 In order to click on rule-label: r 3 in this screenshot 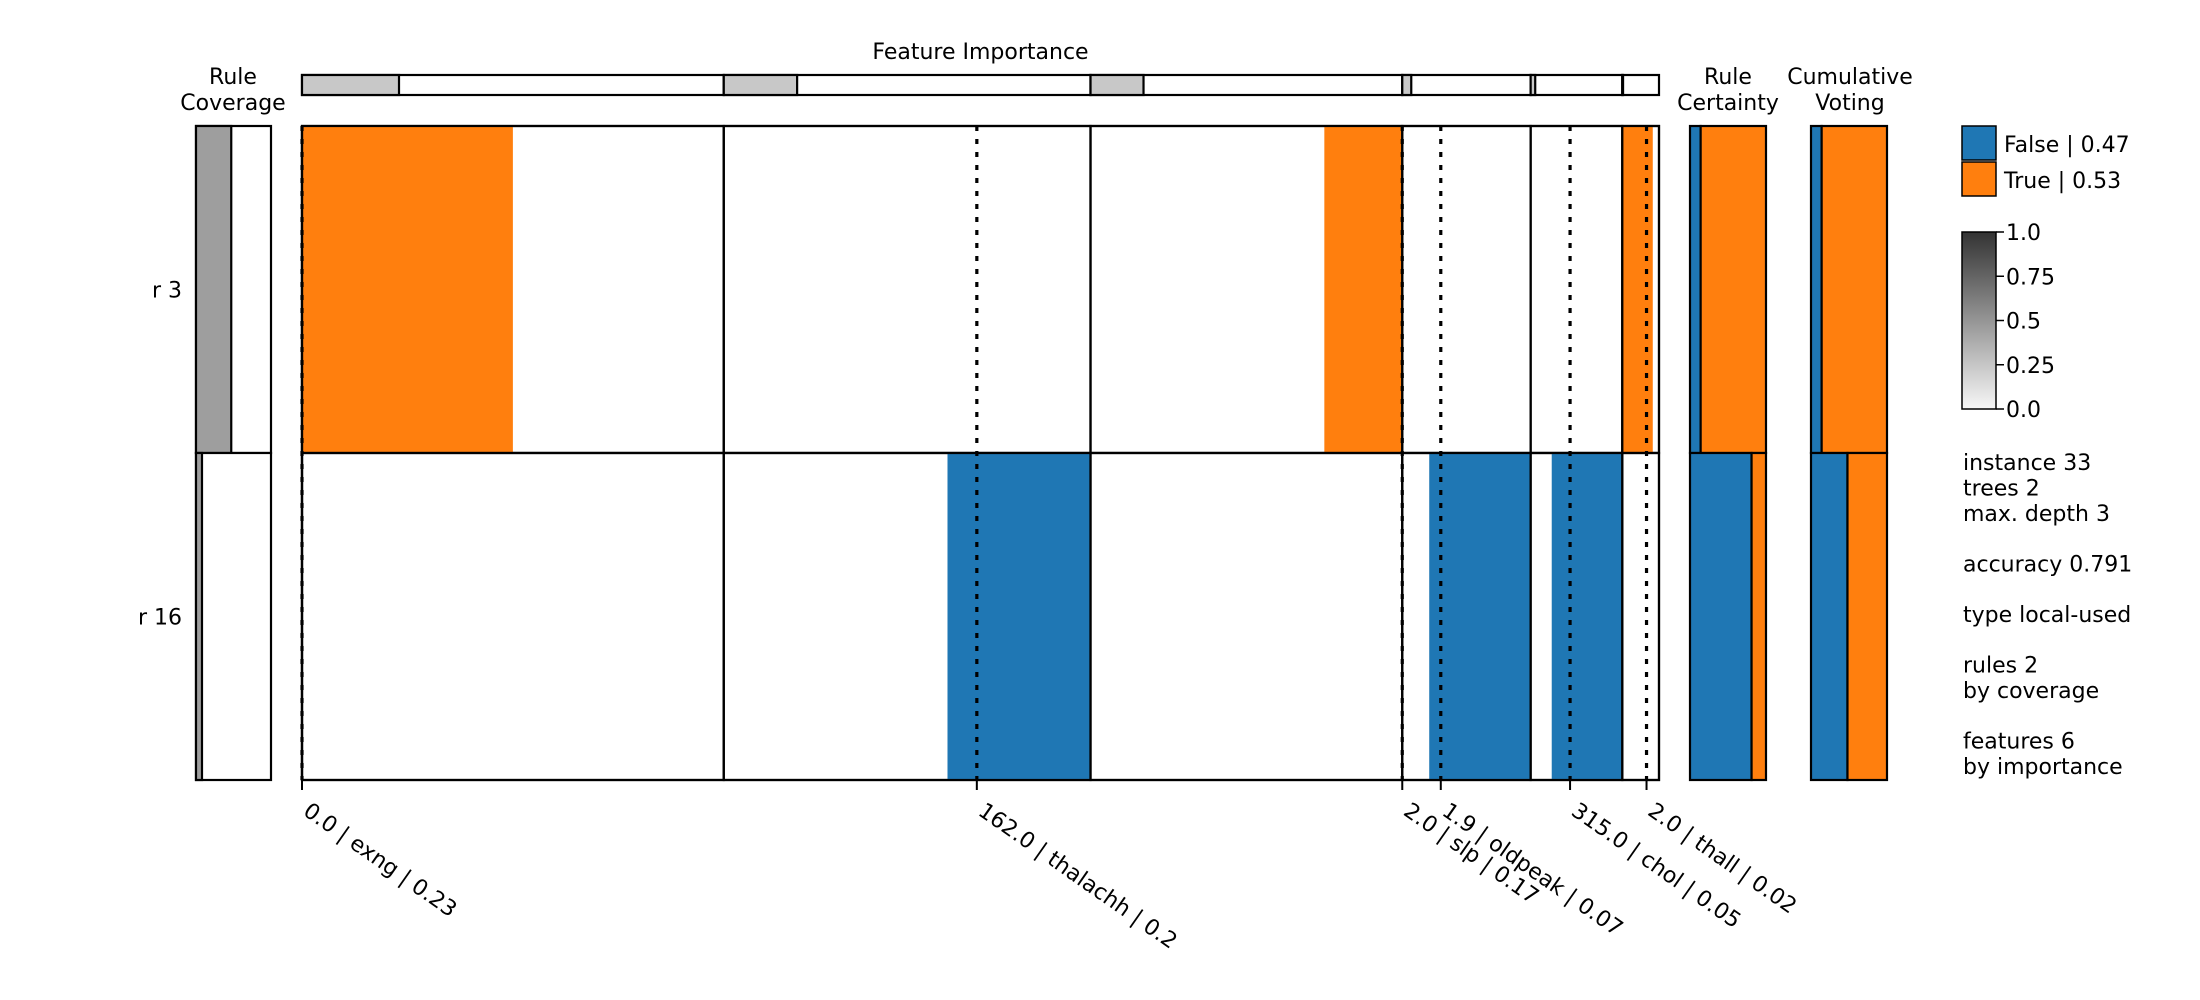, I will do `click(167, 291)`.